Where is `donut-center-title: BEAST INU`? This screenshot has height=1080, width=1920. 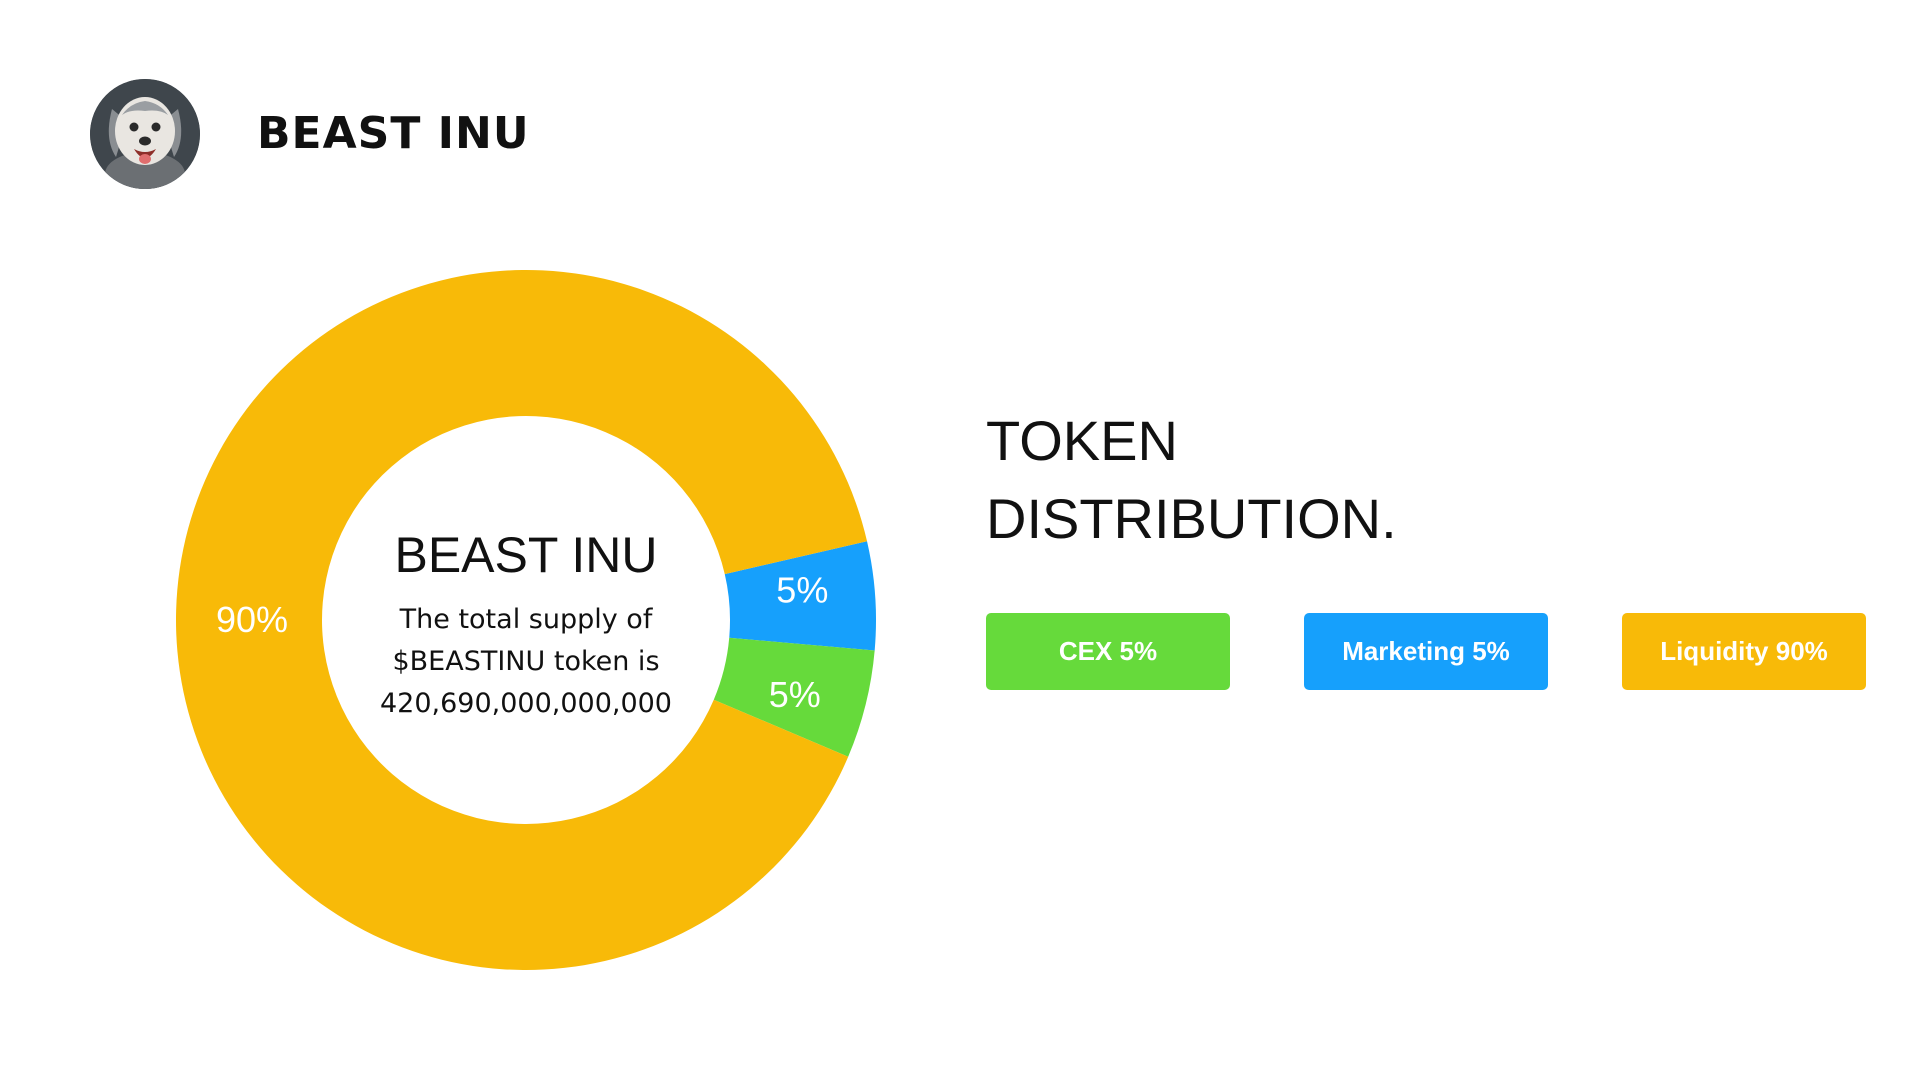
donut-center-title: BEAST INU is located at coordinates (525, 555).